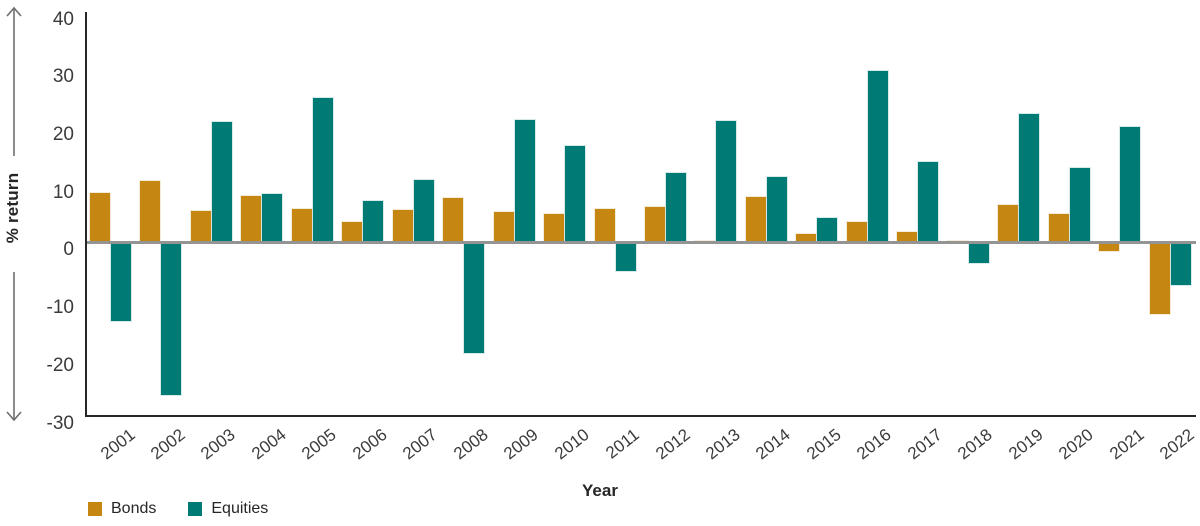  Describe the element at coordinates (470, 444) in the screenshot. I see `x-tick-label: 2008` at that location.